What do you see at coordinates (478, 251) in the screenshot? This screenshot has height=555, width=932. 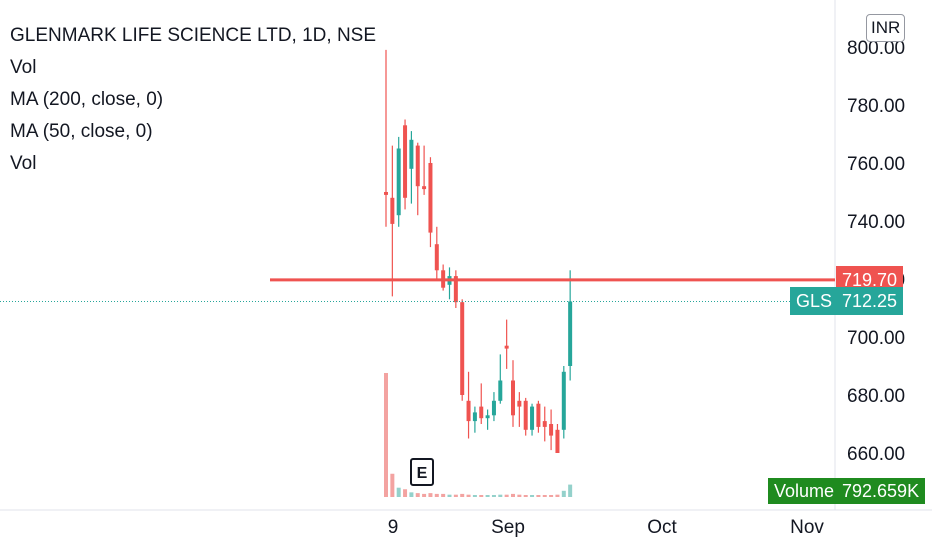 I see `candles` at bounding box center [478, 251].